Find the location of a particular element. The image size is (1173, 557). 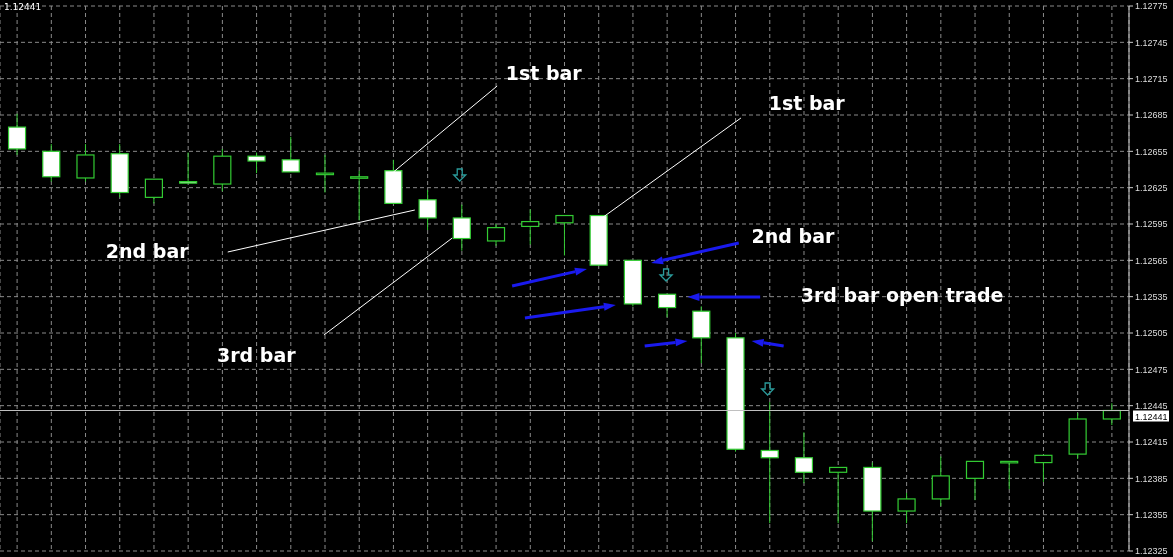

y-tick-label: 1.12445 is located at coordinates (1151, 405).